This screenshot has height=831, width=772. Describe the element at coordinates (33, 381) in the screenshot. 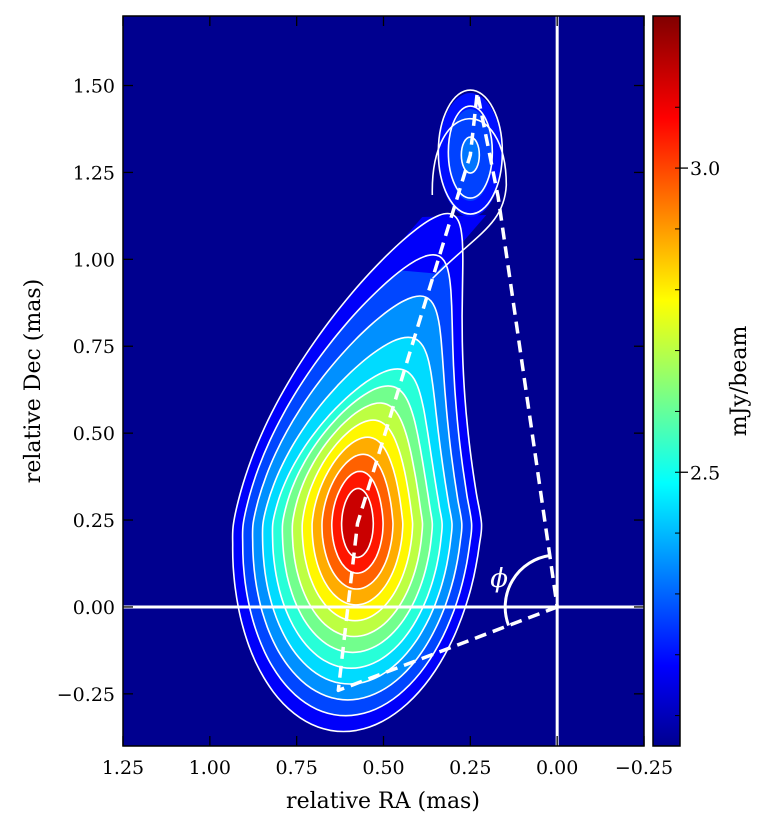

I see `y-axis-title: relative Dec (mas)` at that location.